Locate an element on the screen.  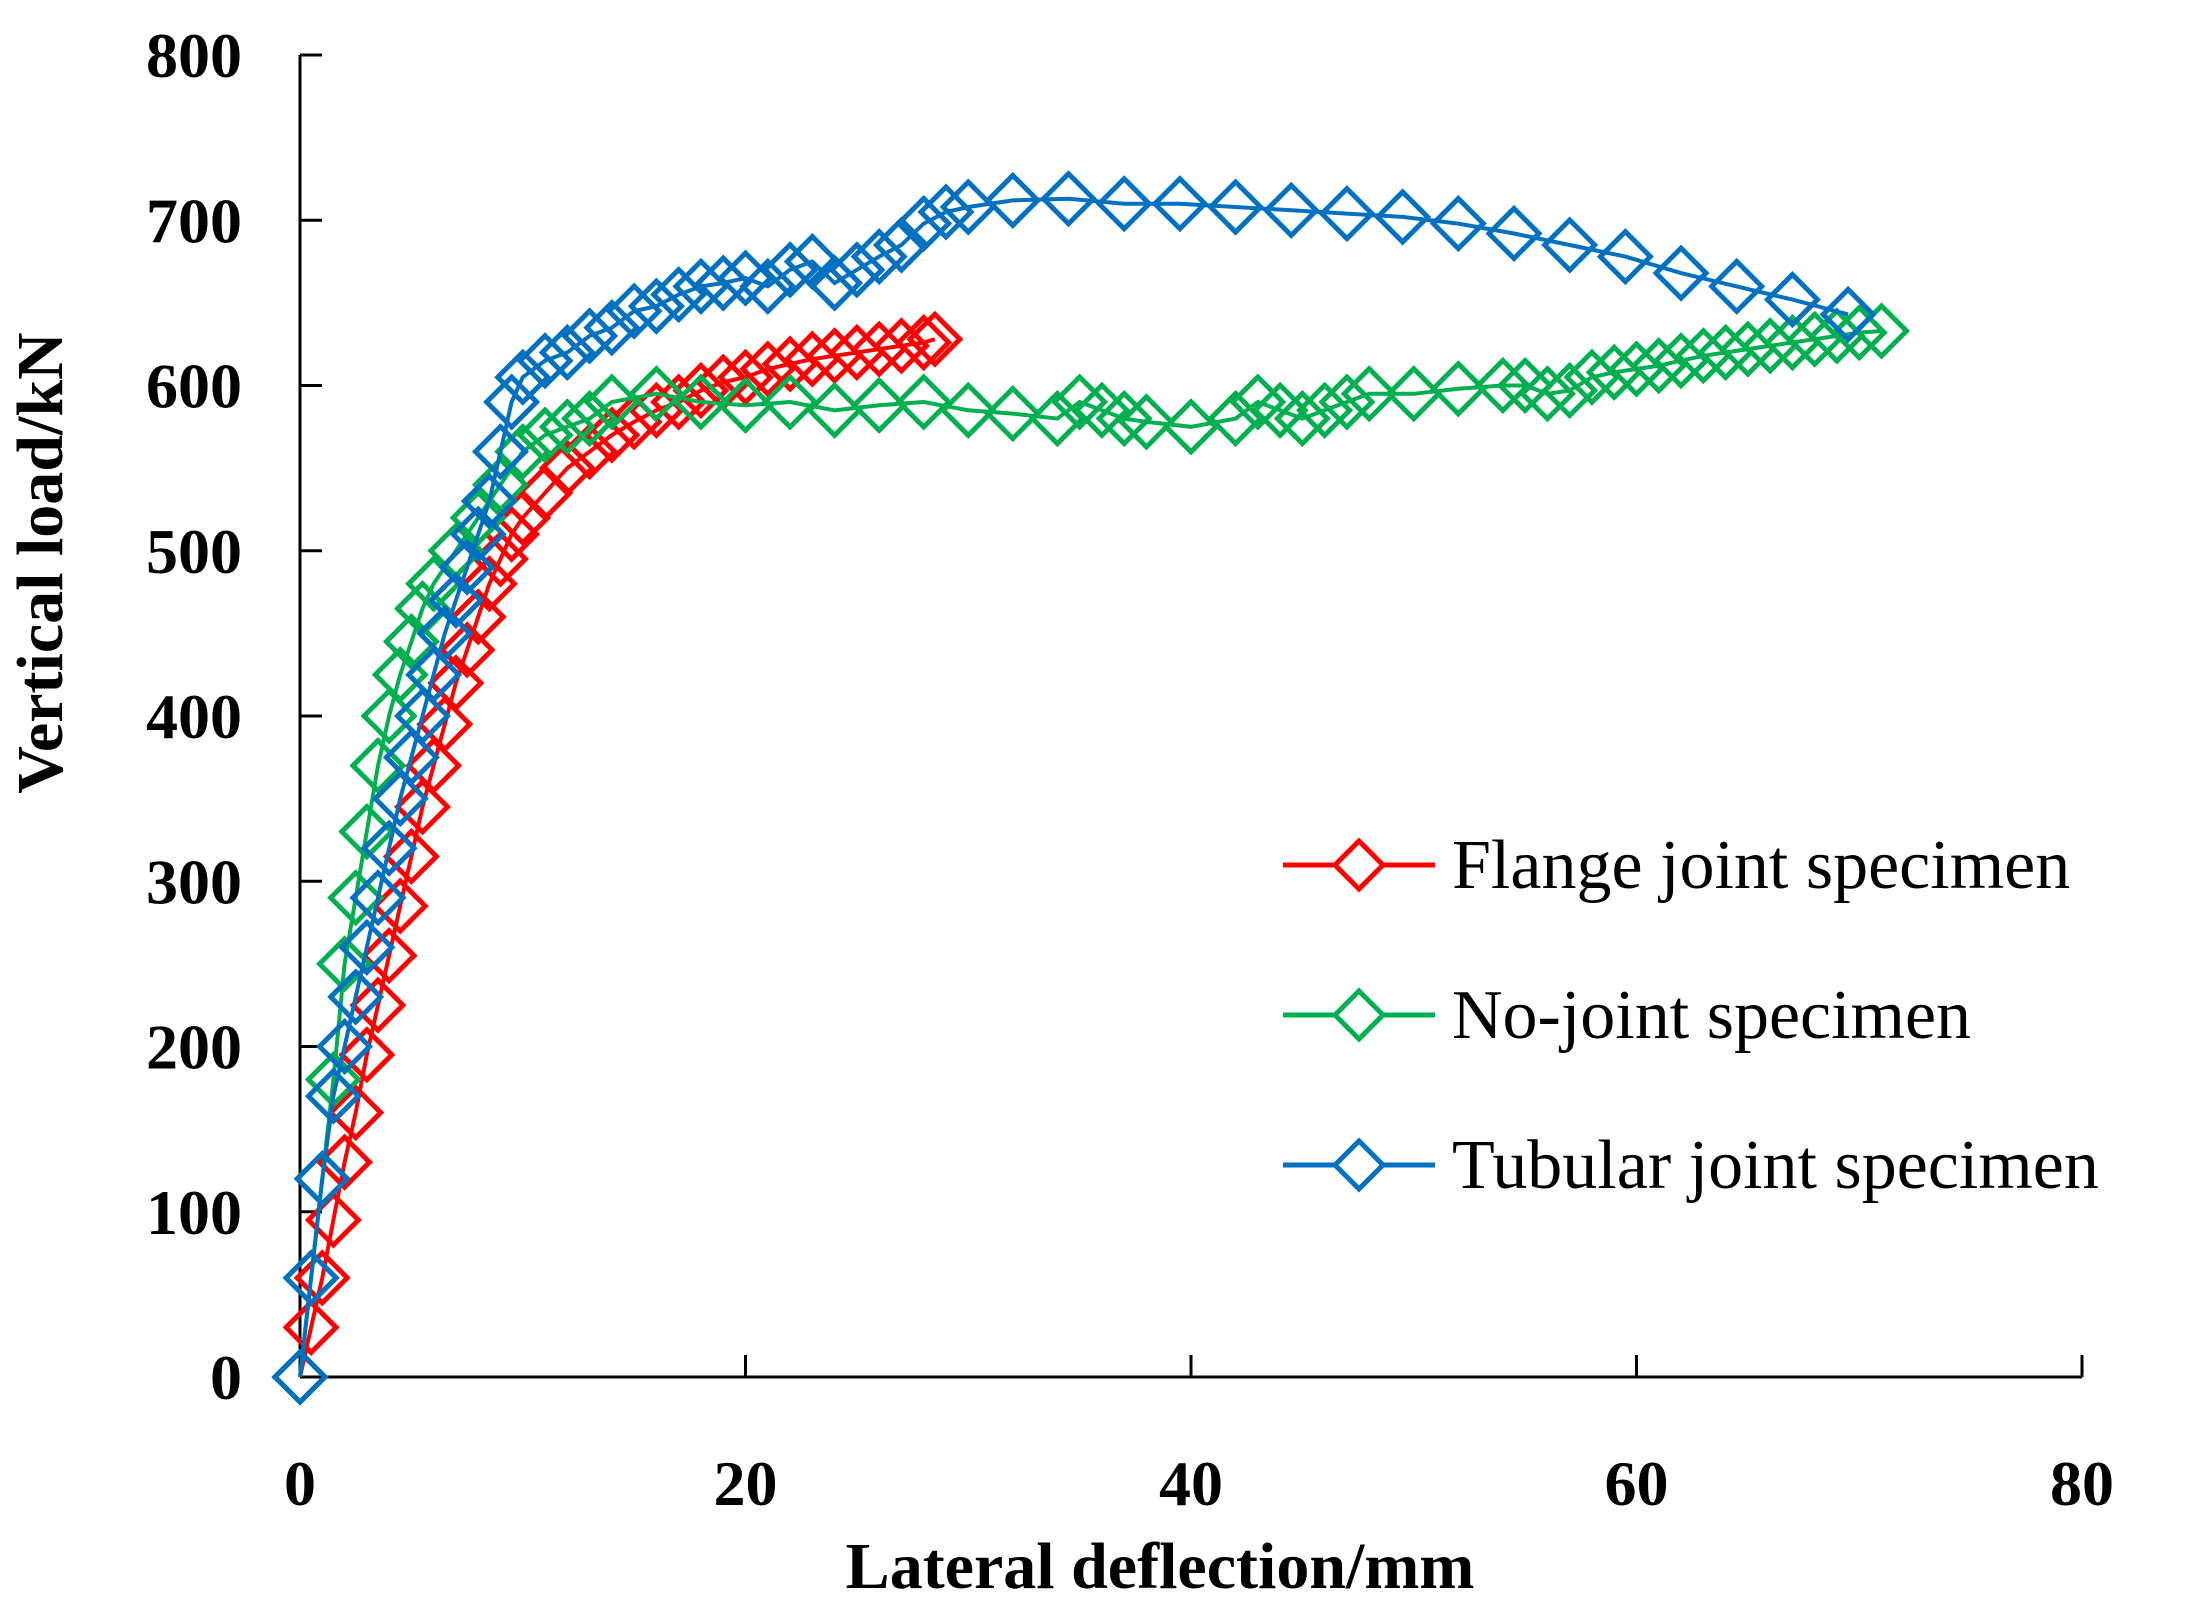
y-tick-label: 0 is located at coordinates (226, 1377).